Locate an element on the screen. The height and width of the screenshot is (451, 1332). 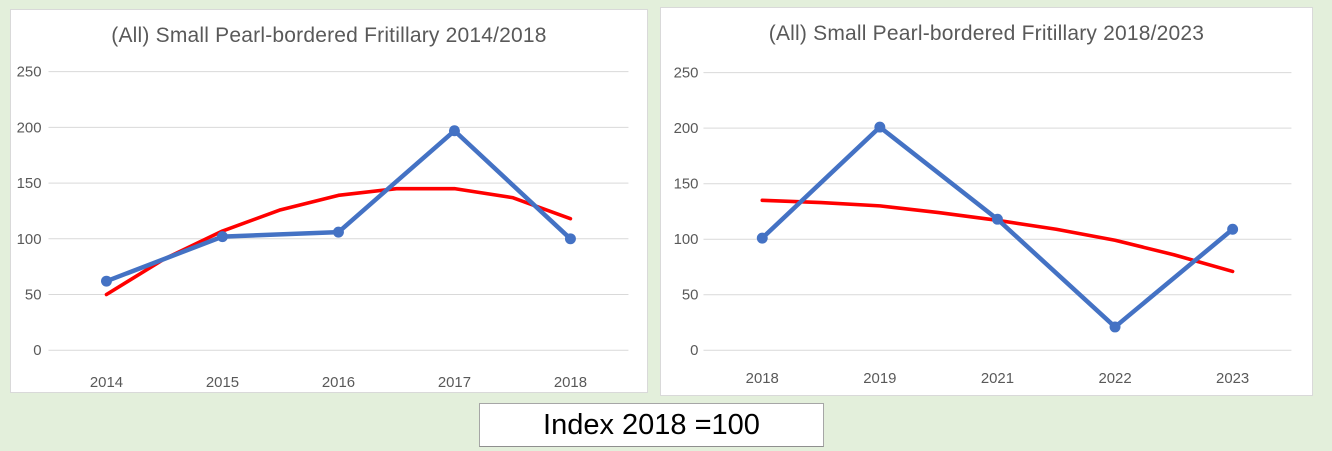
x-tick-label: 2021 is located at coordinates (997, 378).